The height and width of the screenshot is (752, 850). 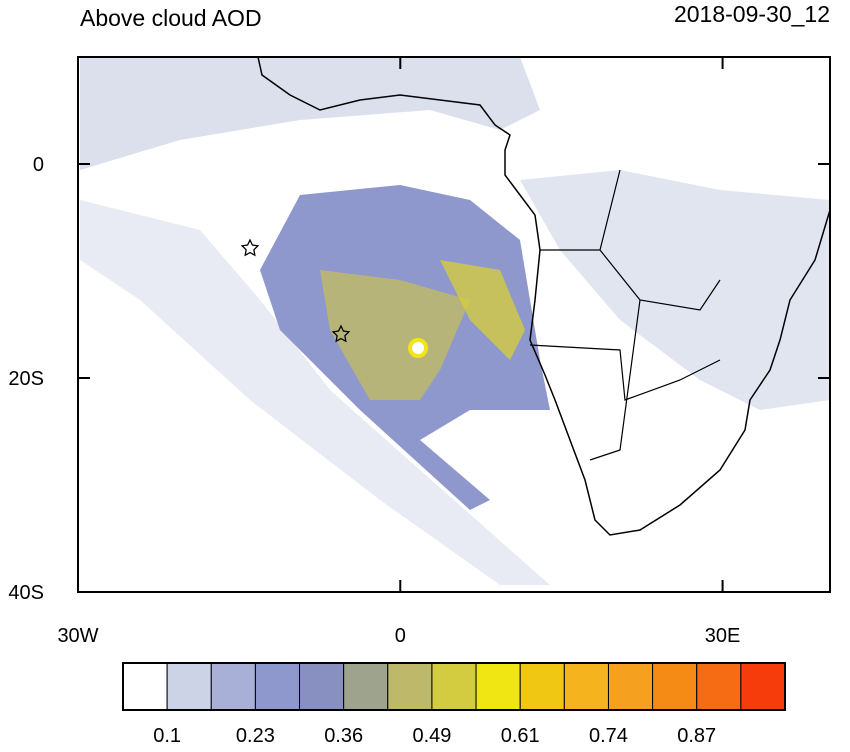 I want to click on colorbar-frame, so click(x=454, y=686).